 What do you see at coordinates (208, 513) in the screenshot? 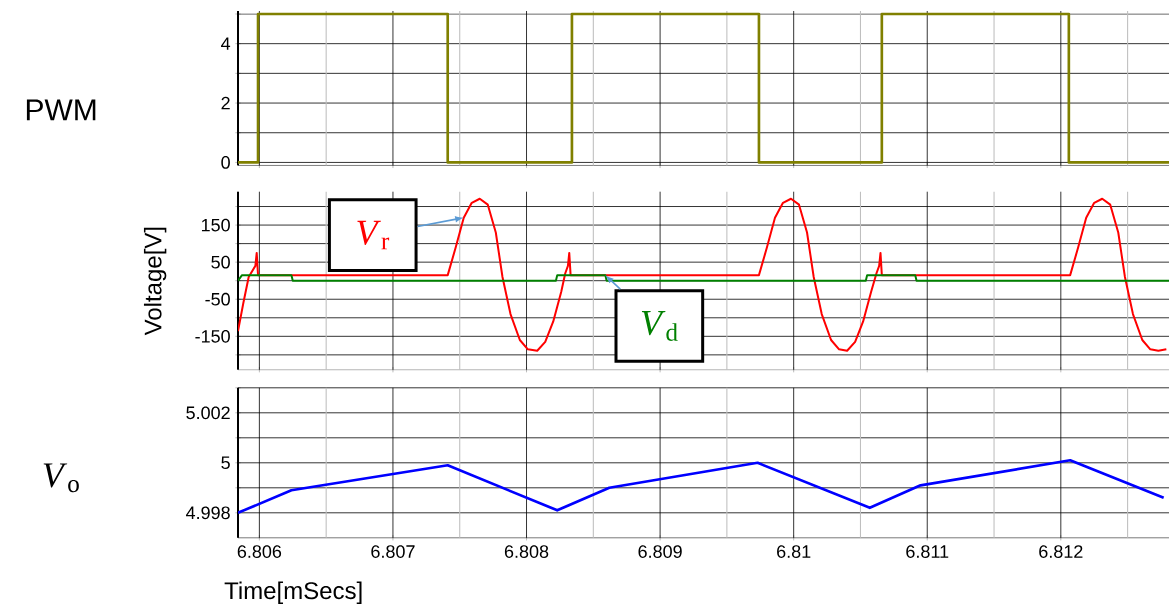
I see `y-tick-label: 4.998` at bounding box center [208, 513].